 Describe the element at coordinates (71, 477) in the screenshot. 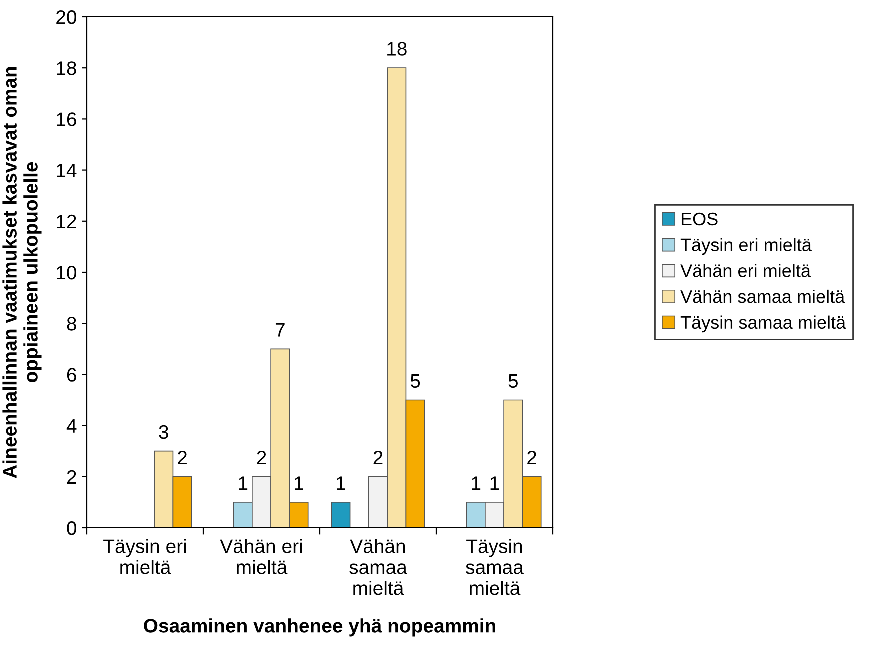

I see `y-tick-label: 2` at that location.